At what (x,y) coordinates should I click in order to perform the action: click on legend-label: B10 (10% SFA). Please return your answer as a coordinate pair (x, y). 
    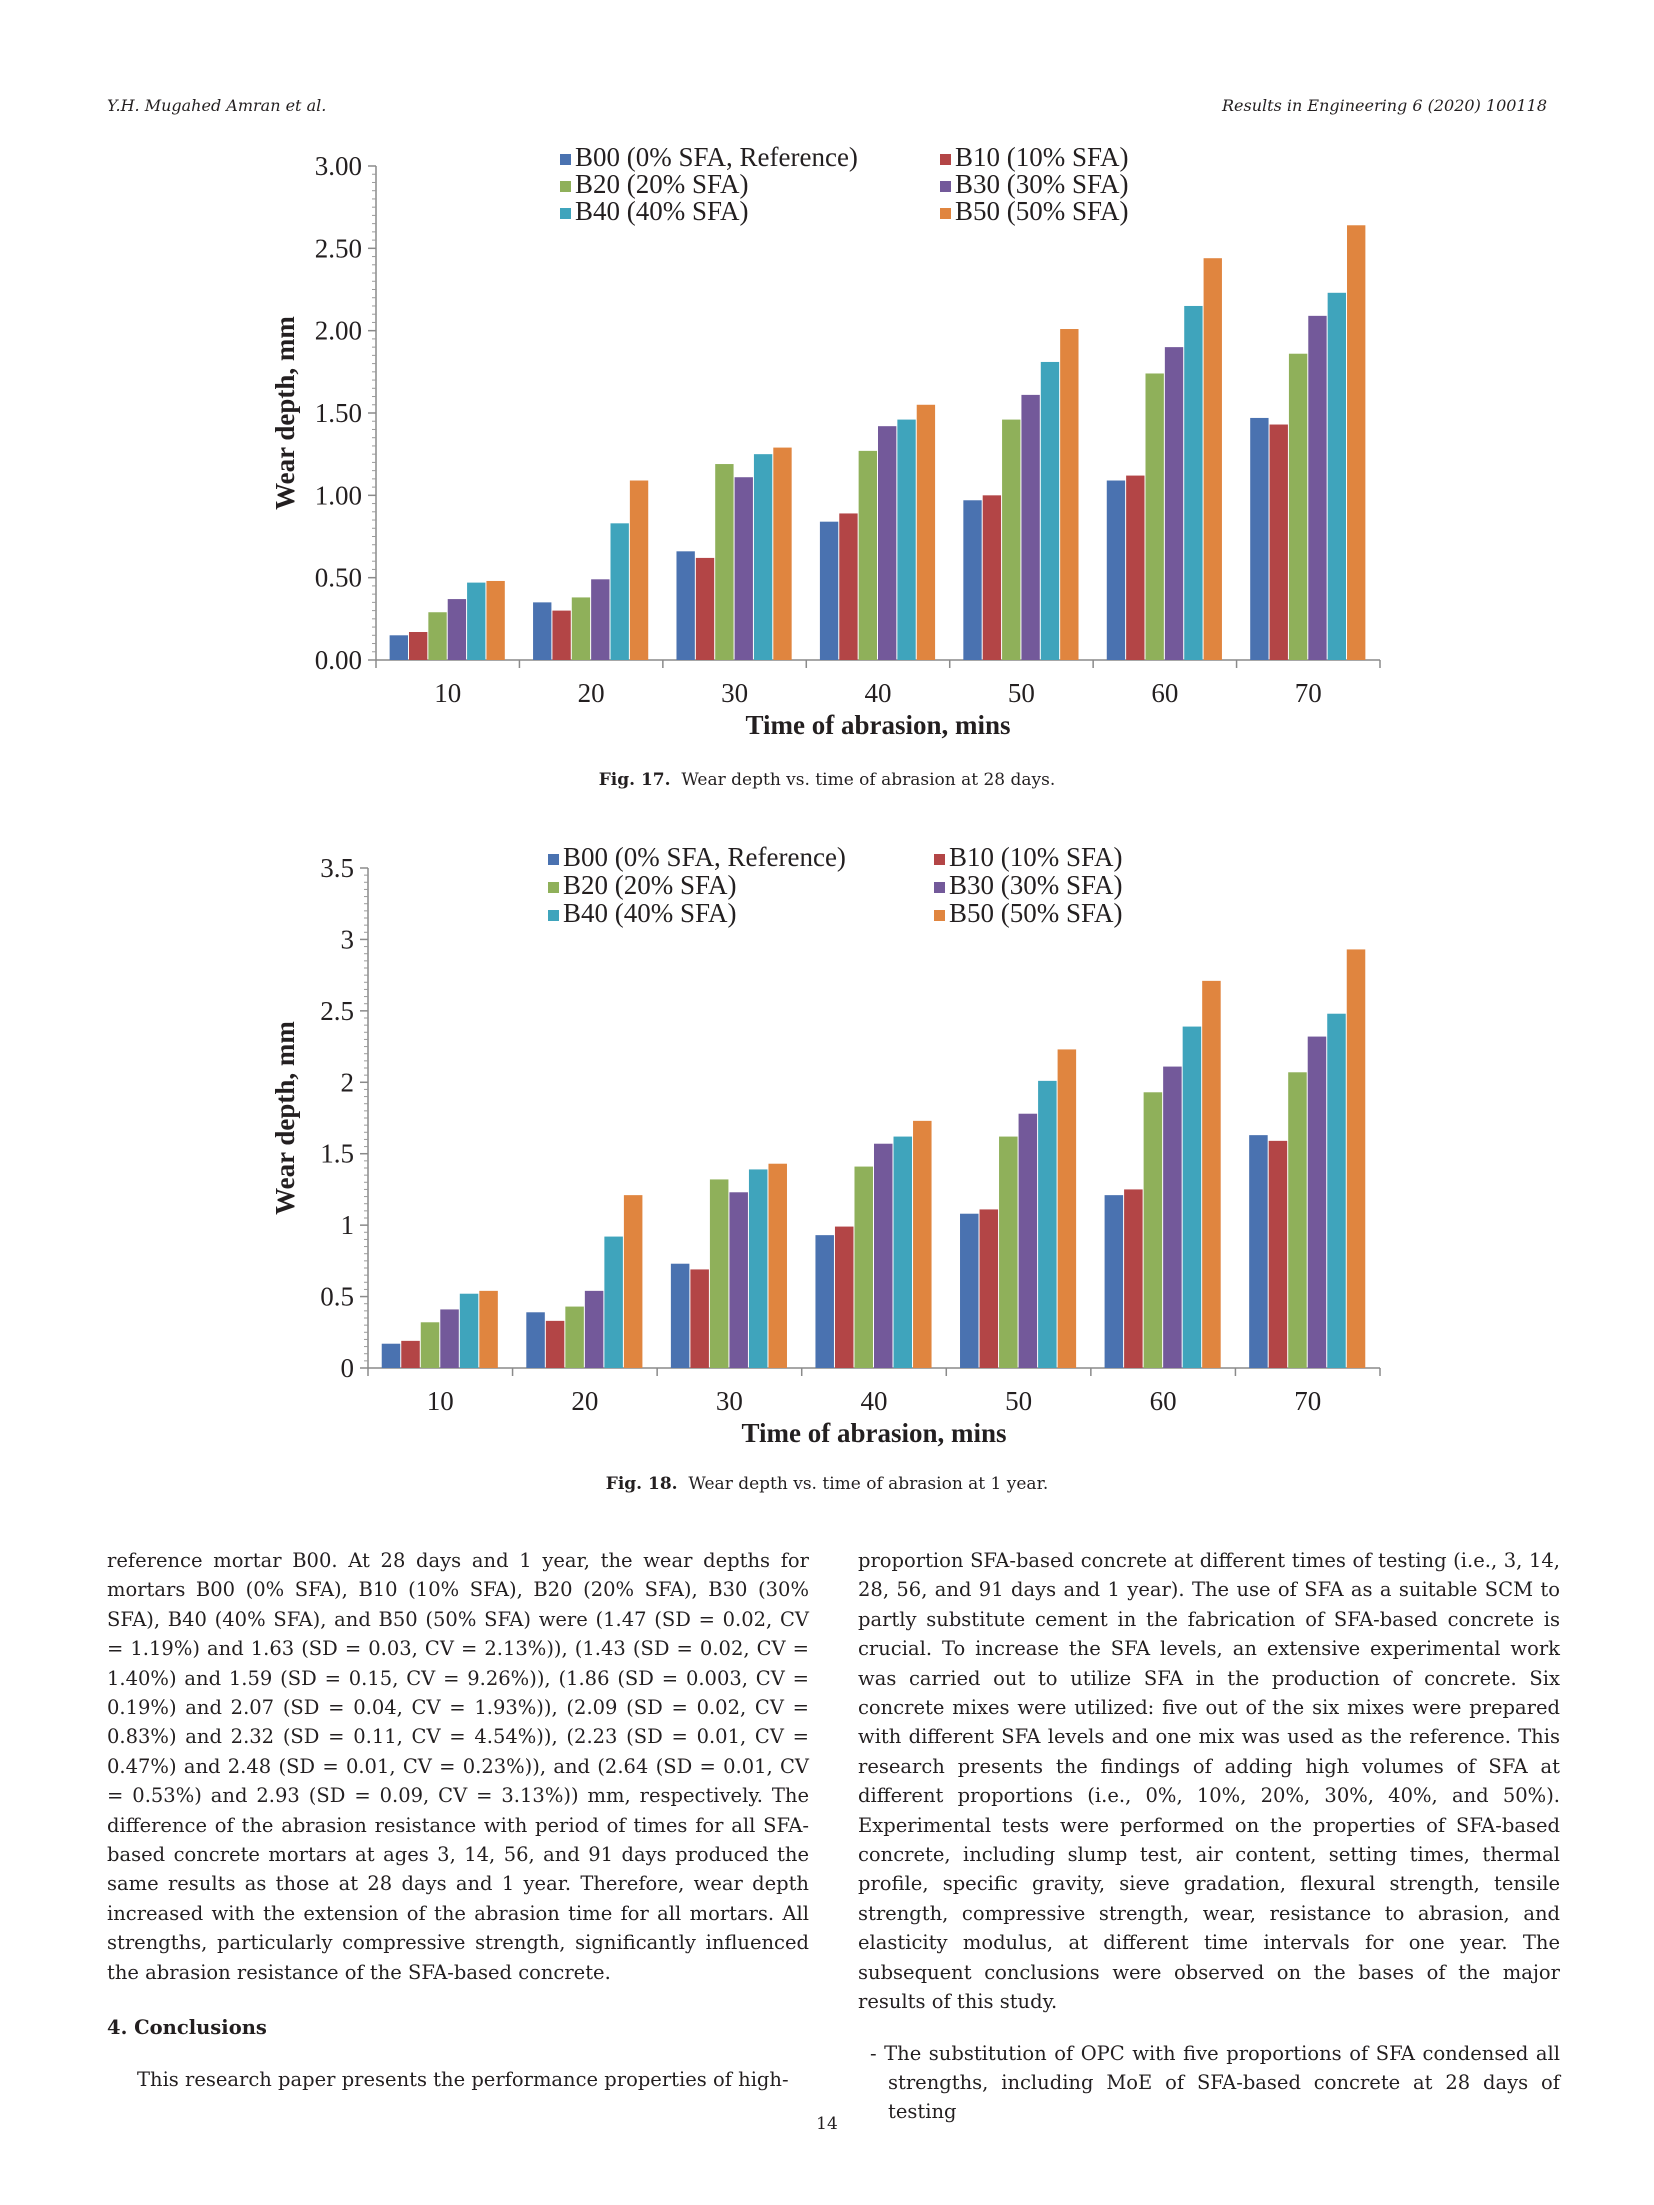
    Looking at the image, I should click on (1042, 157).